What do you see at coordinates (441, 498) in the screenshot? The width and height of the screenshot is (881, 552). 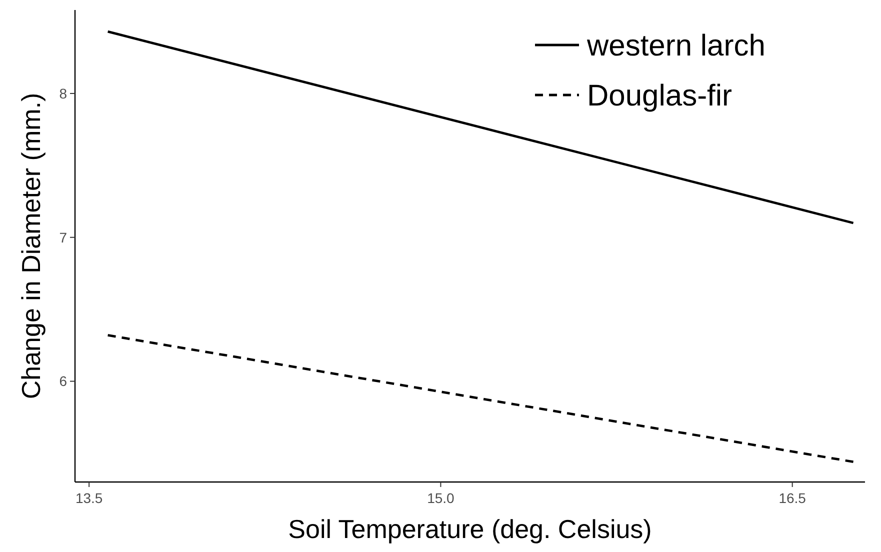 I see `x-tick-label: 15.0` at bounding box center [441, 498].